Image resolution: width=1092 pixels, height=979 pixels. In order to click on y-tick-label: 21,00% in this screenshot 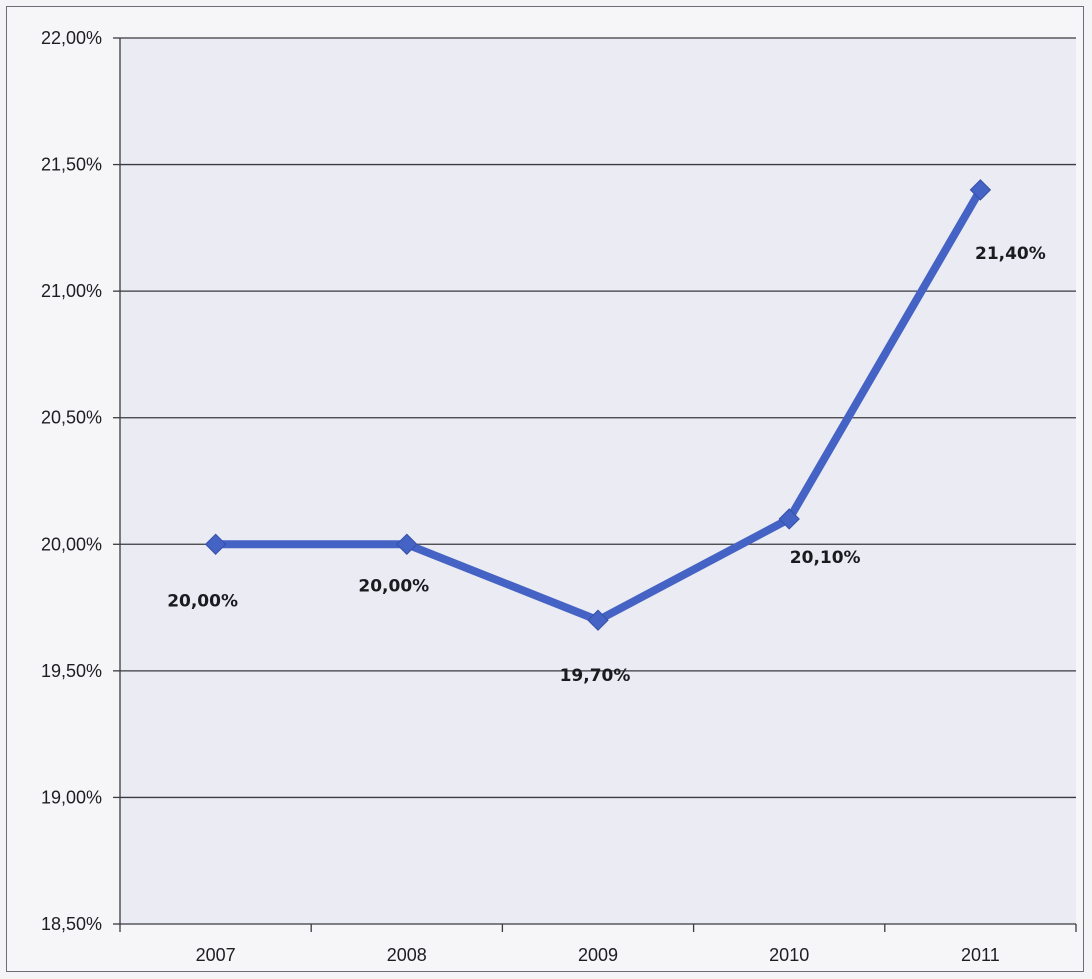, I will do `click(71, 291)`.